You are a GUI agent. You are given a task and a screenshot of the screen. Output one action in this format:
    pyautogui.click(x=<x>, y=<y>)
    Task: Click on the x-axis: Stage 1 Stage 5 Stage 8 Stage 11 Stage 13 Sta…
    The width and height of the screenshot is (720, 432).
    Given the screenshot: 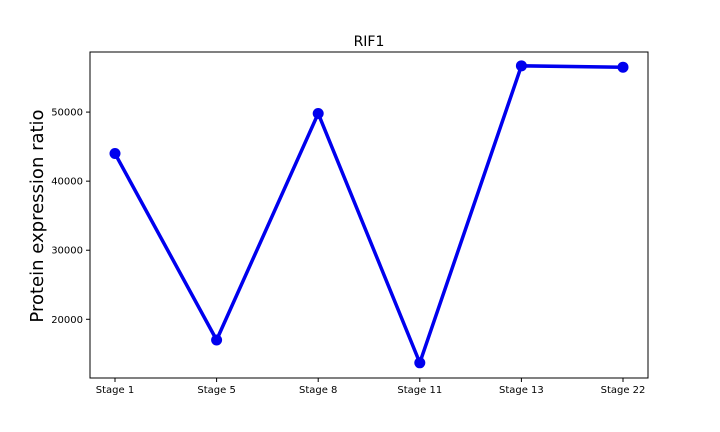 What is the action you would take?
    pyautogui.click(x=371, y=387)
    